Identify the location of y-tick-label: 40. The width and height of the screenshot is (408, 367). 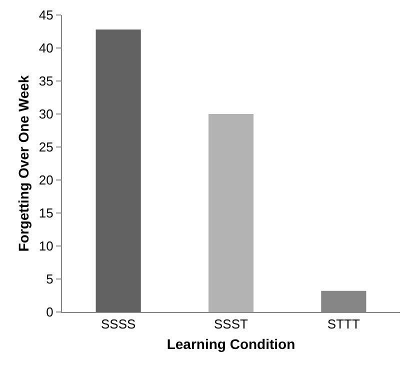
(46, 48).